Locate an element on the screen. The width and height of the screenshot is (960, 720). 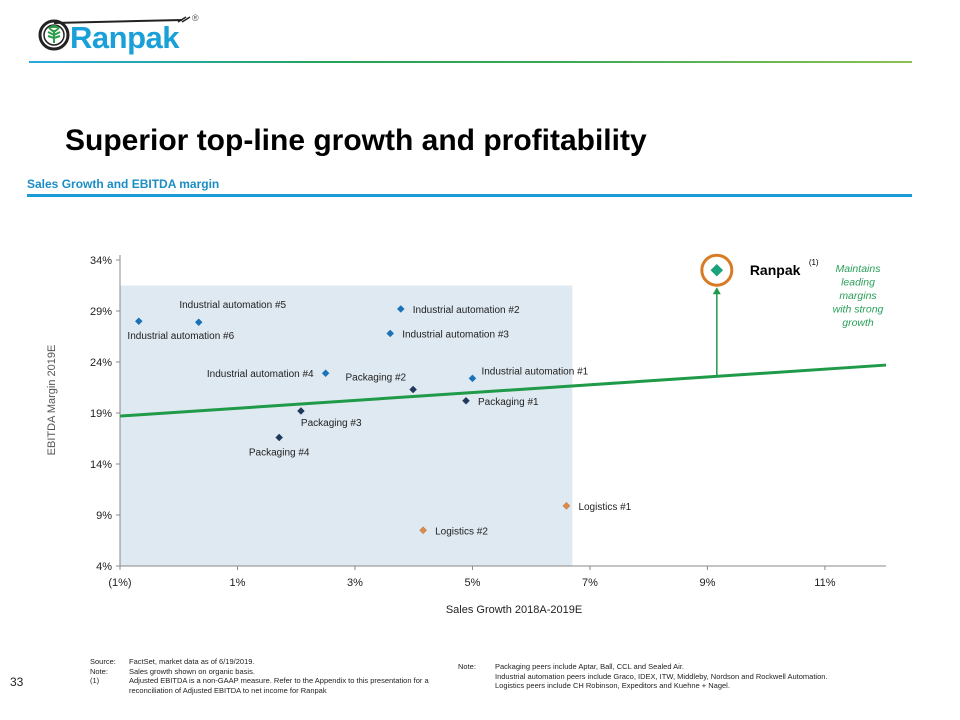
data-point-label: Industrial automation #1 is located at coordinates (534, 371).